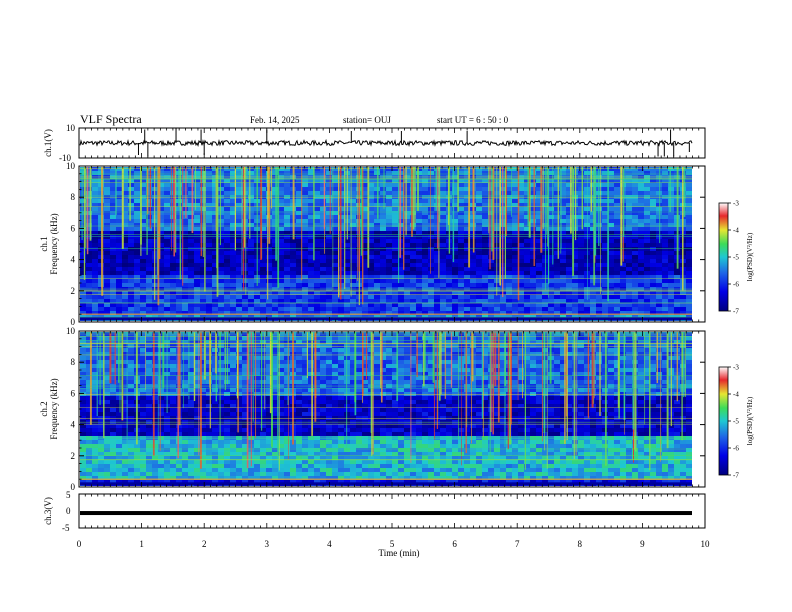 The image size is (792, 612). I want to click on cb2-ticks-label-0: -3, so click(736, 368).